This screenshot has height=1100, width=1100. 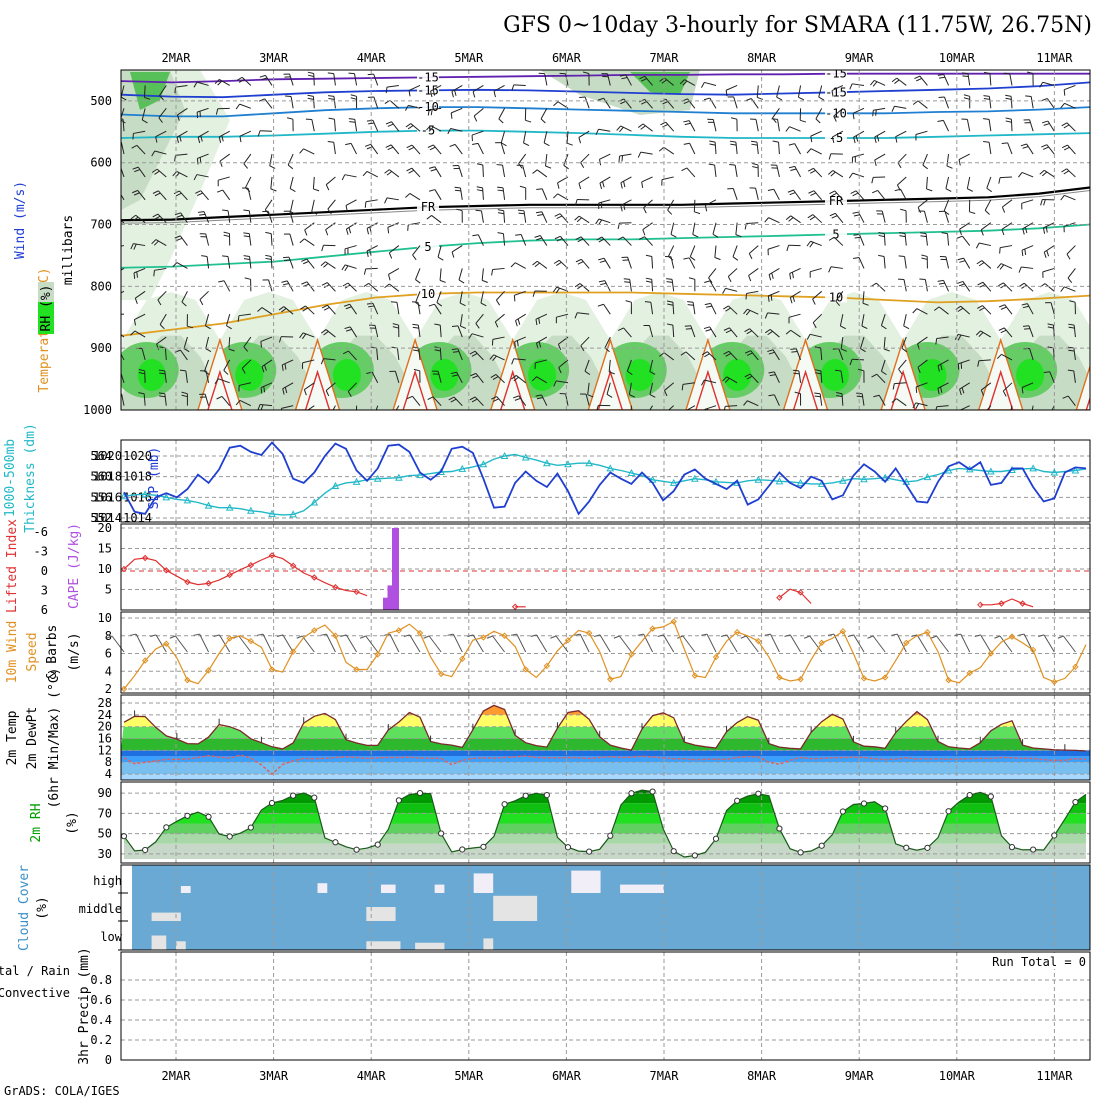 I want to click on cloud-row-label: low, so click(x=111, y=937).